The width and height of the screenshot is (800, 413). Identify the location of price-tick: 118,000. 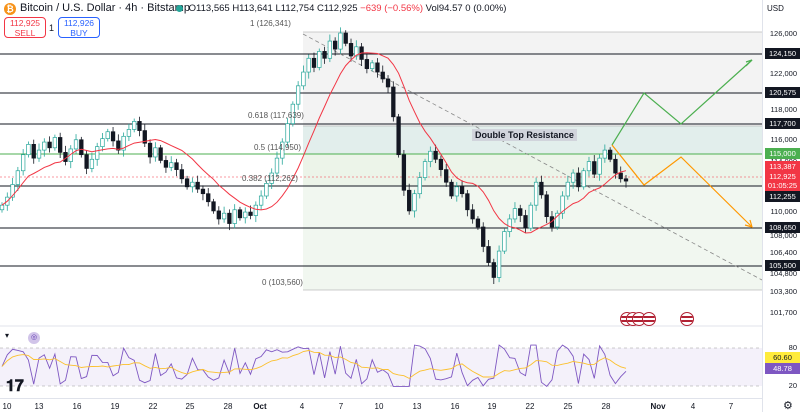
(783, 109).